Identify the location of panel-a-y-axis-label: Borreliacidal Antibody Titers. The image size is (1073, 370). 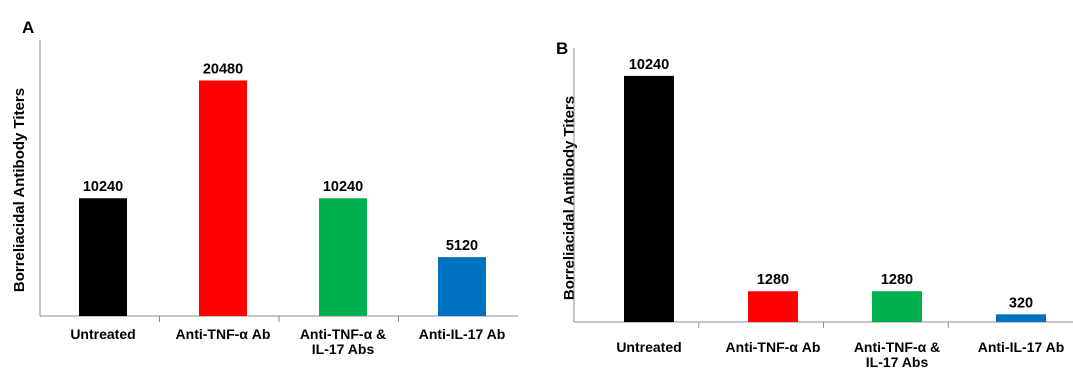
(19, 190).